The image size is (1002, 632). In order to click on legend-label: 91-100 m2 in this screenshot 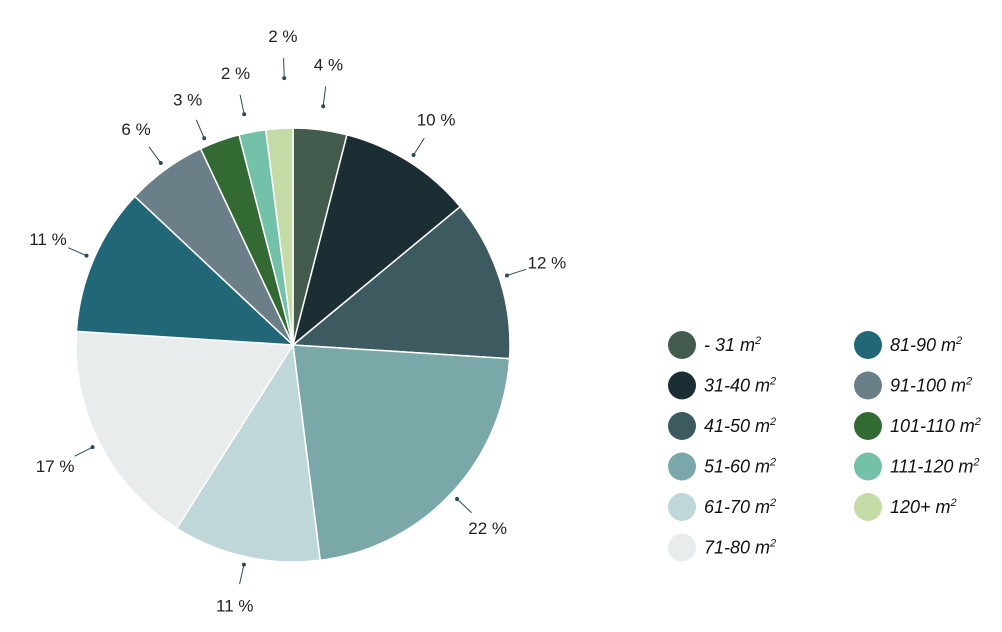, I will do `click(931, 386)`.